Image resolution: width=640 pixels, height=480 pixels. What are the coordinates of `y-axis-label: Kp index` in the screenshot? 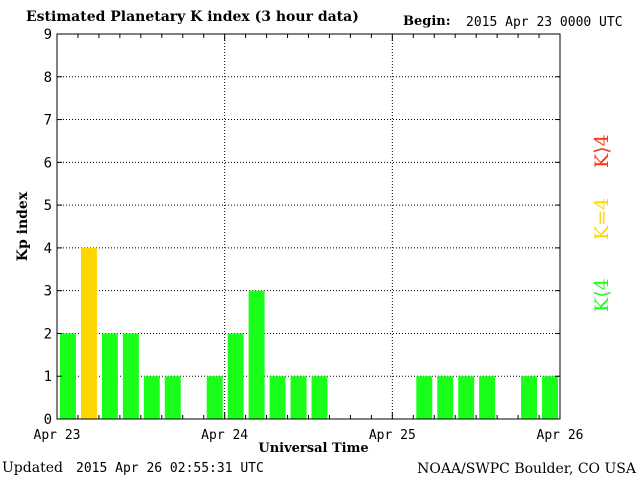 It's located at (23, 226).